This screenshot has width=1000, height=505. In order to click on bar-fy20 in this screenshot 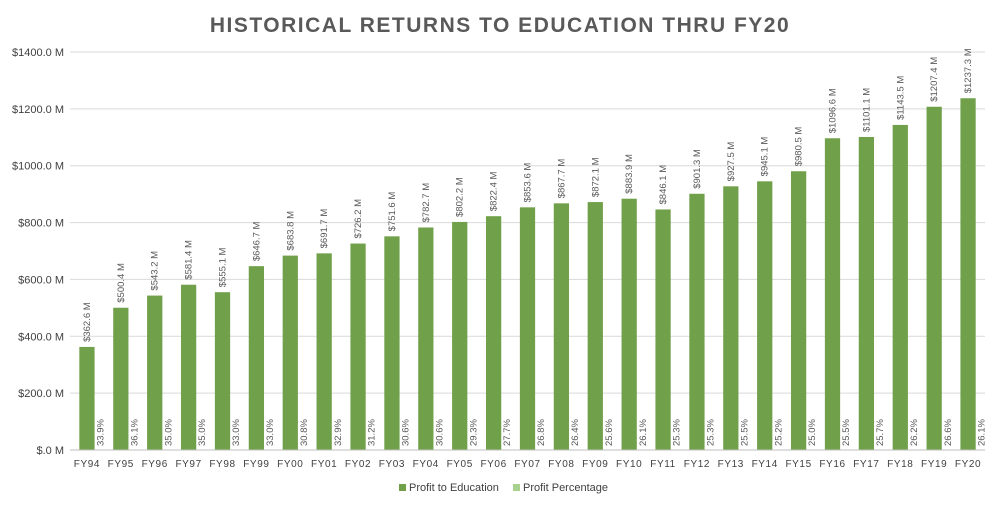, I will do `click(968, 274)`.